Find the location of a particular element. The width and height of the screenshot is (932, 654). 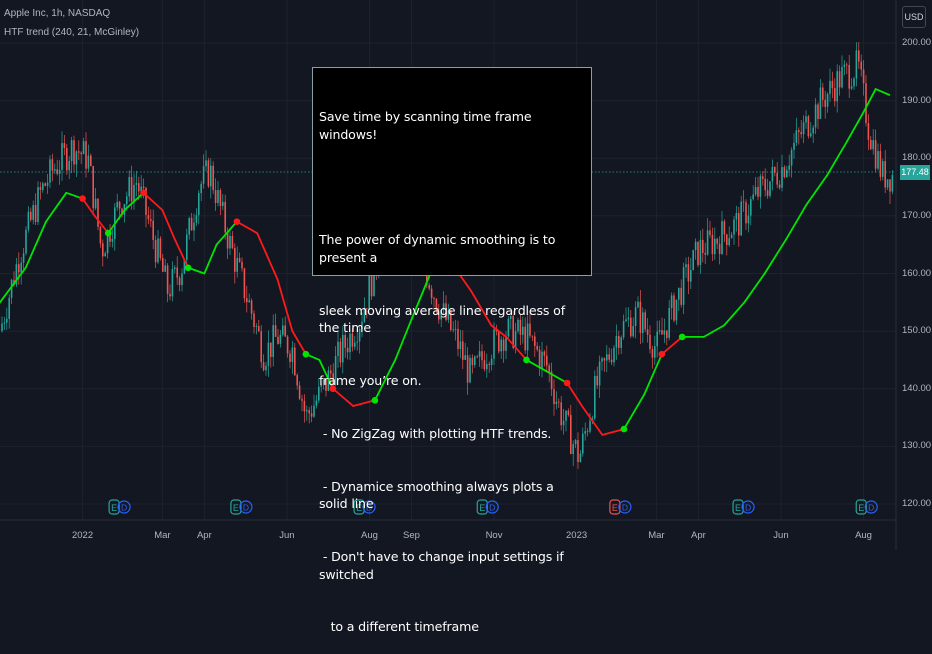

x-tick-label: Nov is located at coordinates (494, 535).